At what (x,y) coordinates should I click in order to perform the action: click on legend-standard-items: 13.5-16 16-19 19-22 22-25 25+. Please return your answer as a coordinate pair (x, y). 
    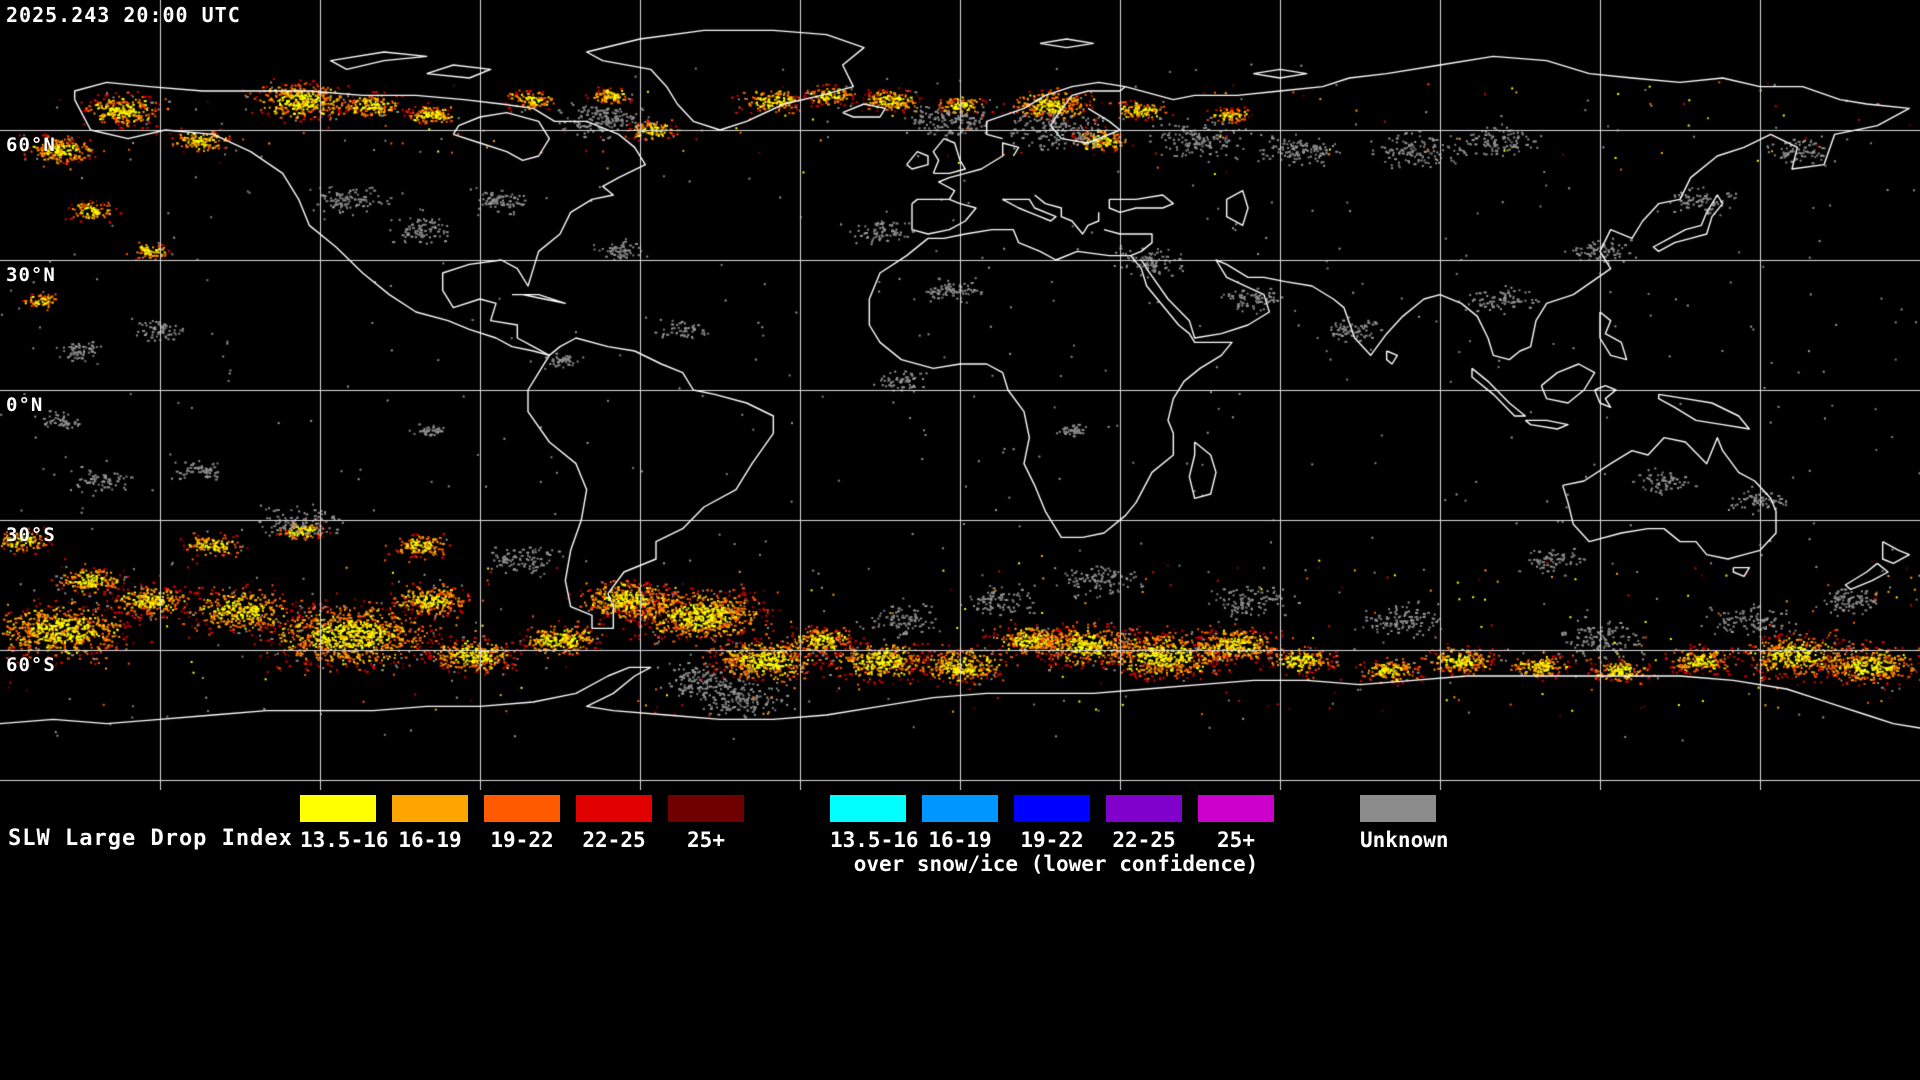
    Looking at the image, I should click on (522, 823).